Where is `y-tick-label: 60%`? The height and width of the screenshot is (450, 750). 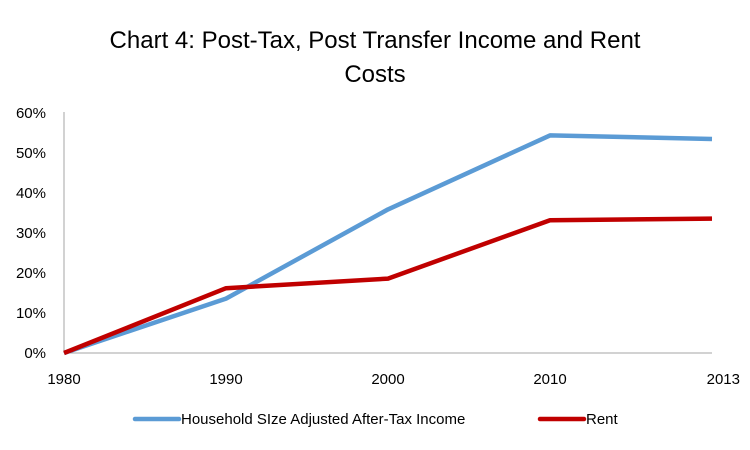 y-tick-label: 60% is located at coordinates (31, 113).